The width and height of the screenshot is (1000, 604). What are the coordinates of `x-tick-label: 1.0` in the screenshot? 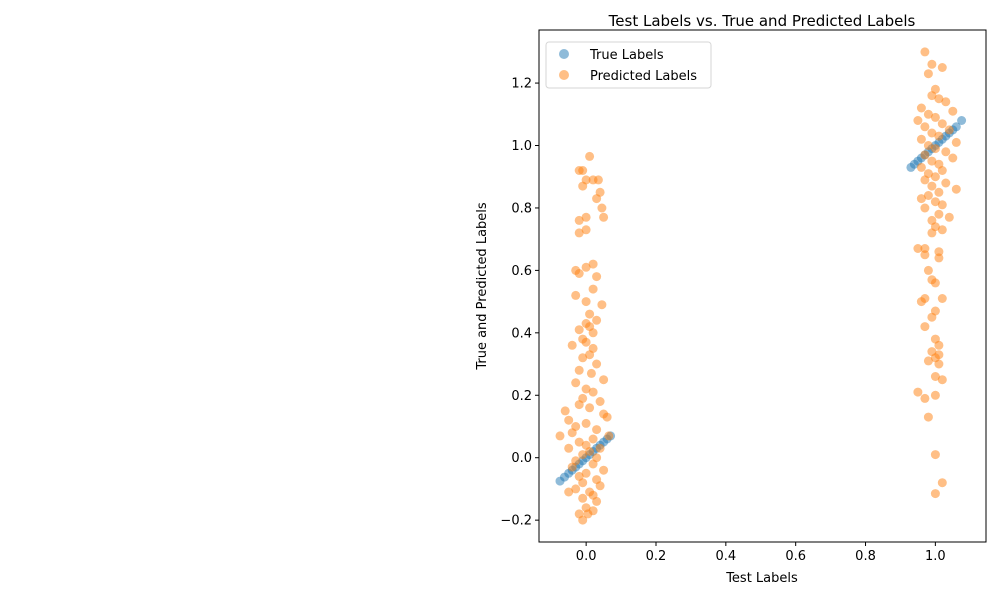 It's located at (935, 556).